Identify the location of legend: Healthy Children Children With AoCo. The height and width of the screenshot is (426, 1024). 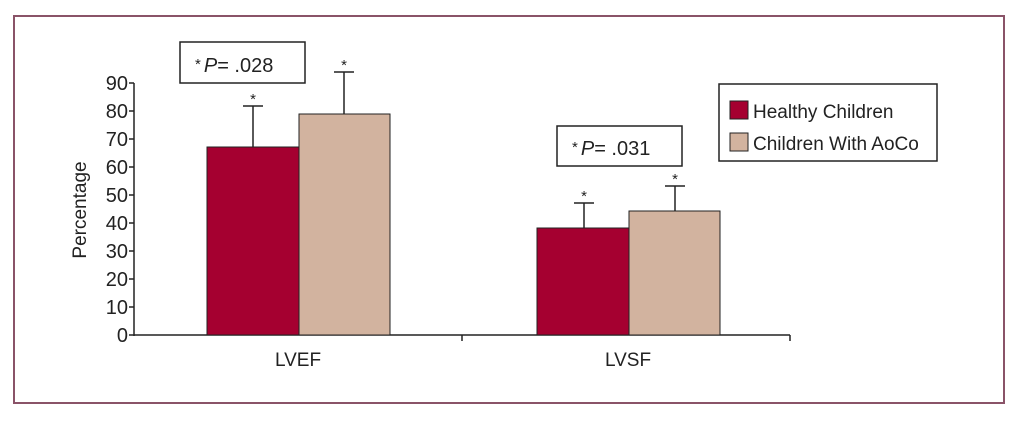
(828, 122).